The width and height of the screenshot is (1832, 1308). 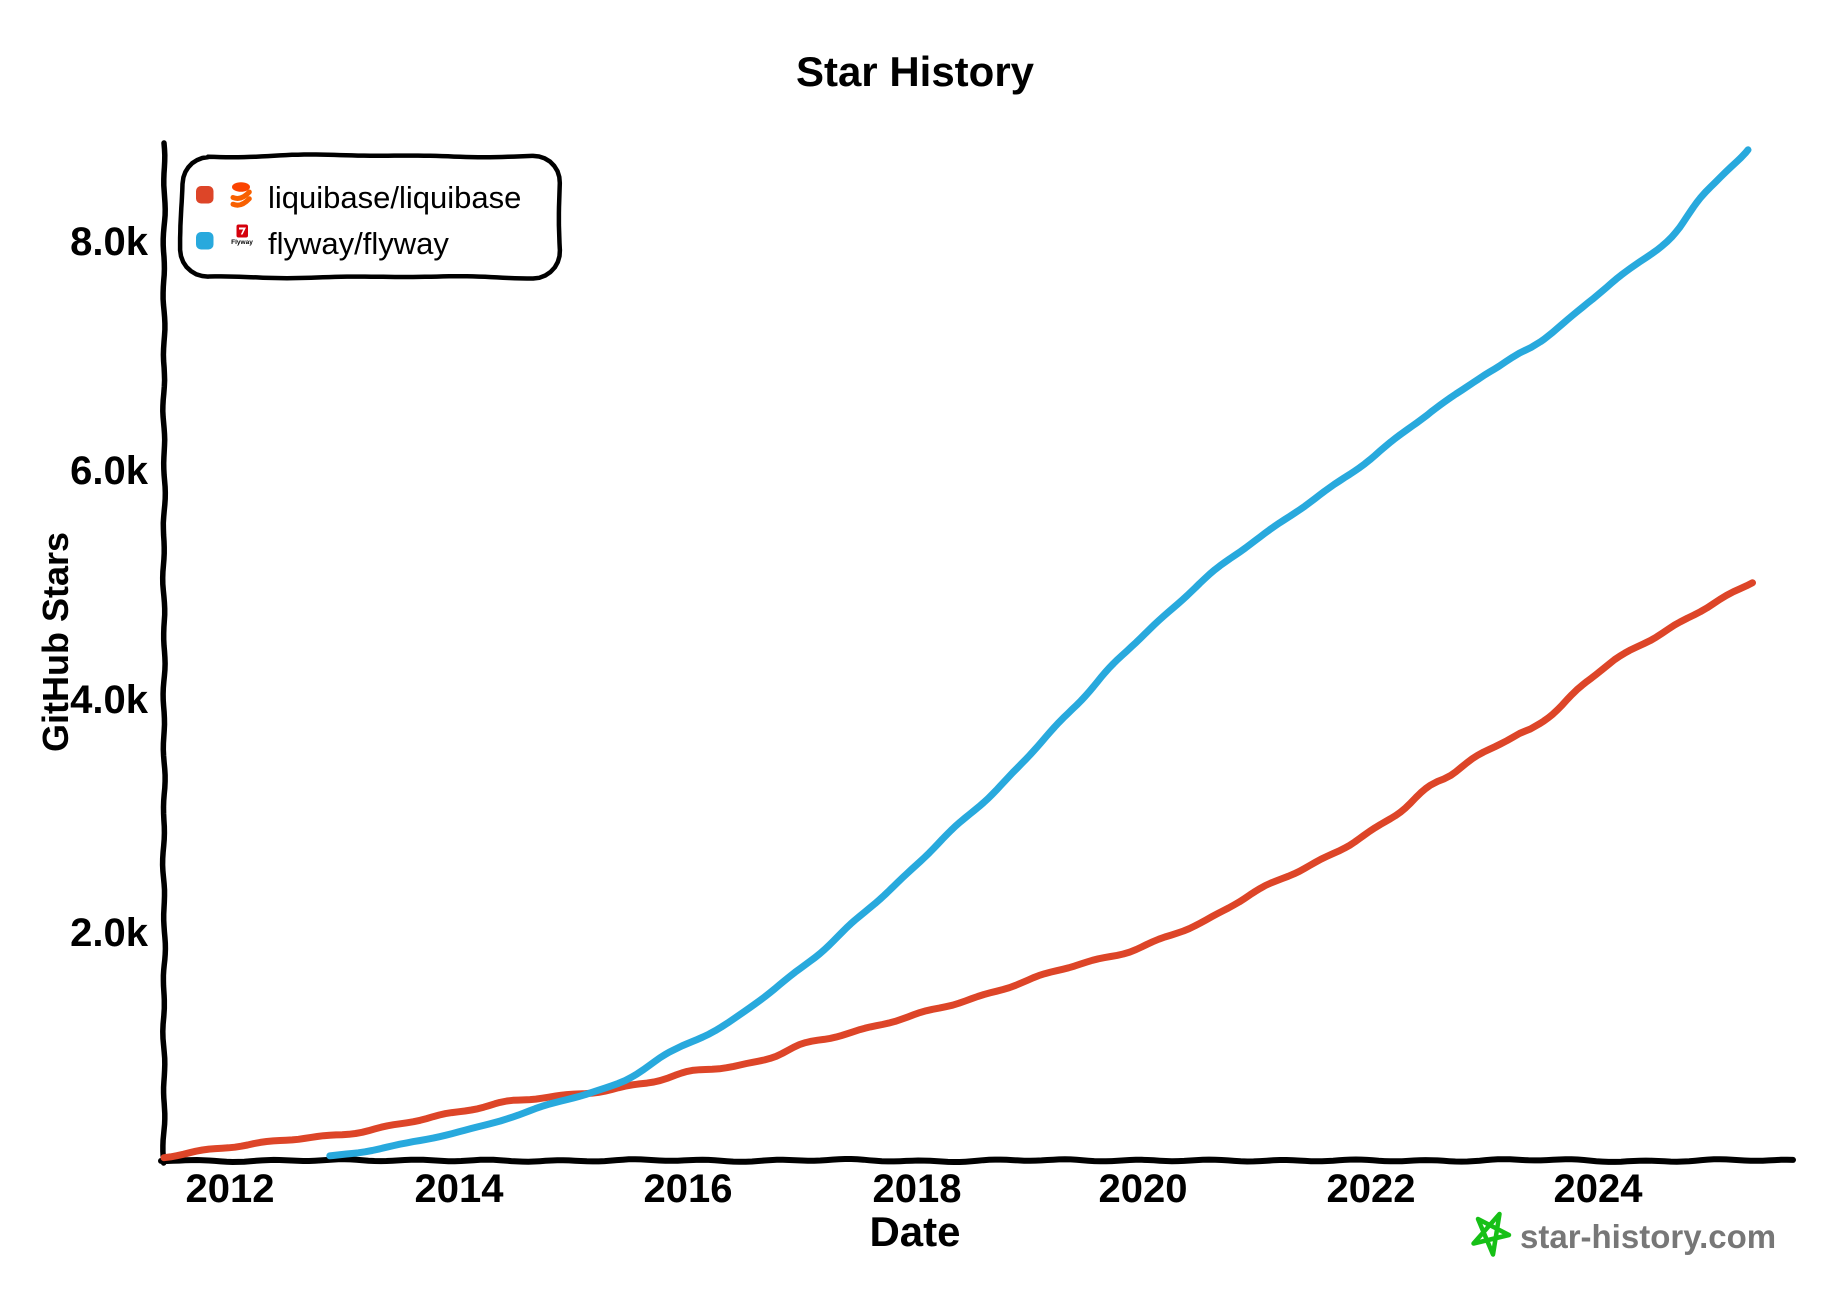 What do you see at coordinates (1371, 1189) in the screenshot?
I see `svg-text: 2022` at bounding box center [1371, 1189].